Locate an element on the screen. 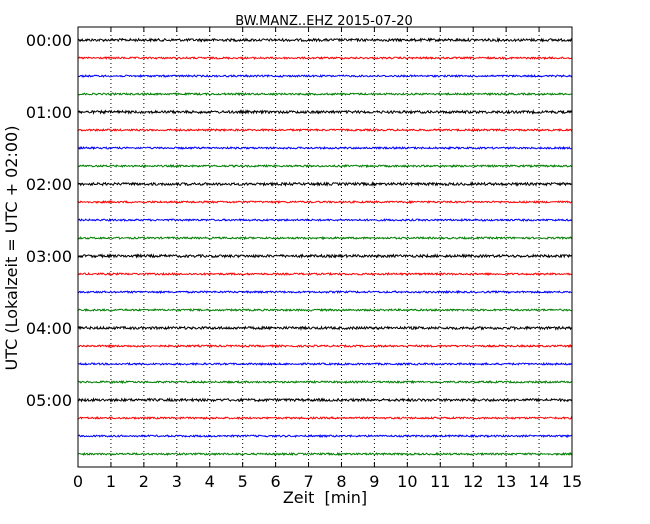  y-tick-label: 00:00 is located at coordinates (49, 40).